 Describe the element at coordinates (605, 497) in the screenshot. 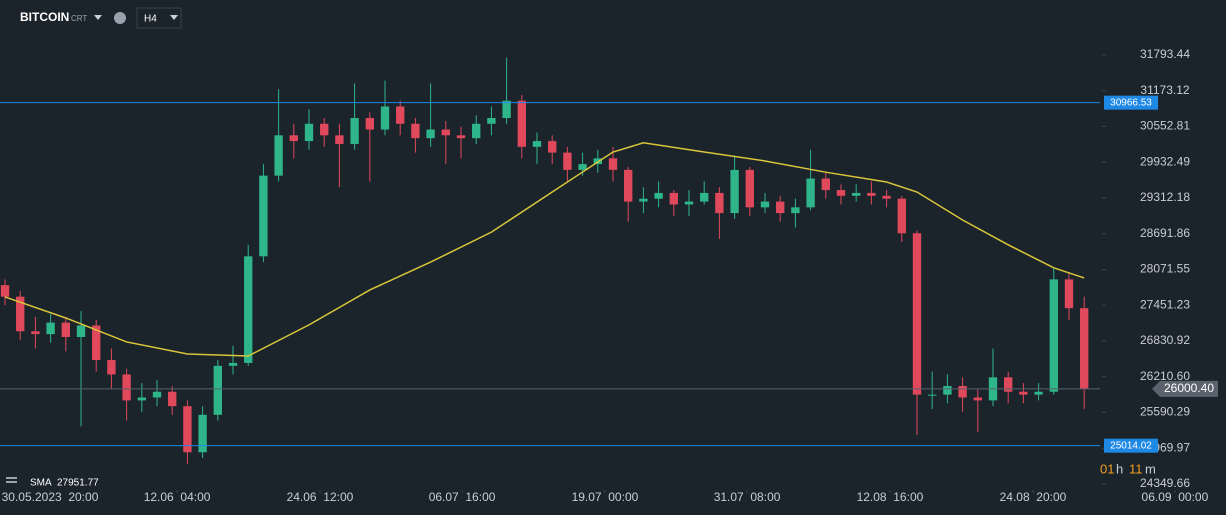

I see `x-tick-label: 19.07 00:00` at that location.